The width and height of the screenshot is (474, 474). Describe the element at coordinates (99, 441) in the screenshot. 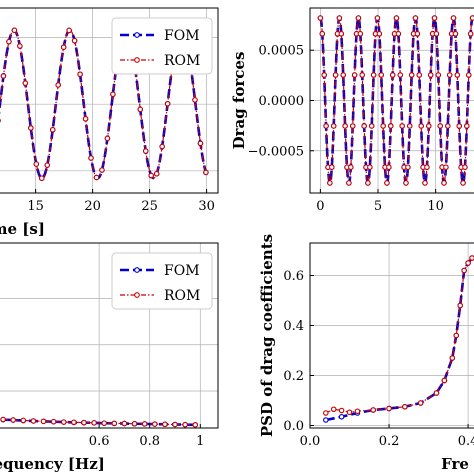

I see `x-tick-label: 0.6` at that location.